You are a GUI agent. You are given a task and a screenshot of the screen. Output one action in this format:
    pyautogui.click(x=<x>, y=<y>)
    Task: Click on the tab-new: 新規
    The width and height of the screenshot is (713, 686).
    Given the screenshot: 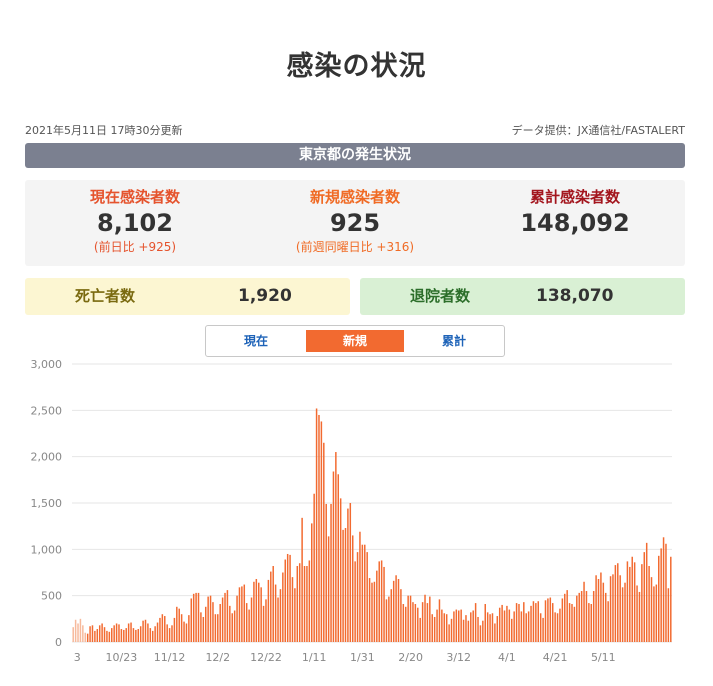 What is the action you would take?
    pyautogui.click(x=355, y=341)
    